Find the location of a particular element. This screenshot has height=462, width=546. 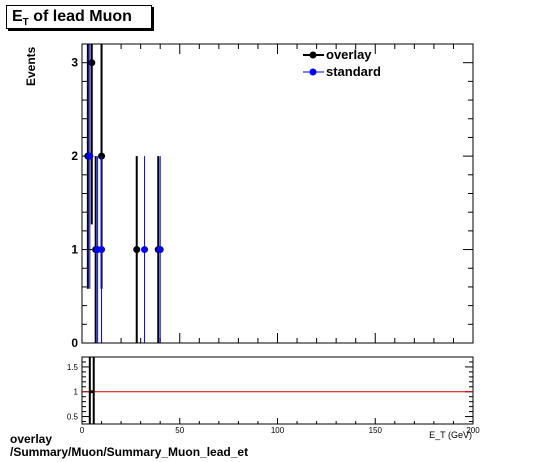

legend-standard-marker is located at coordinates (313, 72).